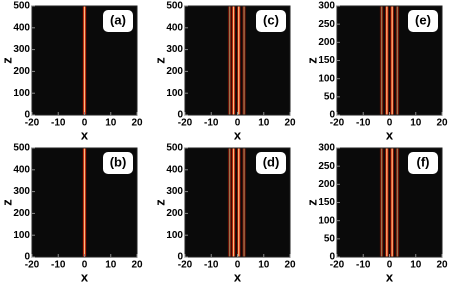 The height and width of the screenshot is (286, 452). I want to click on panel-label: (a), so click(118, 19).